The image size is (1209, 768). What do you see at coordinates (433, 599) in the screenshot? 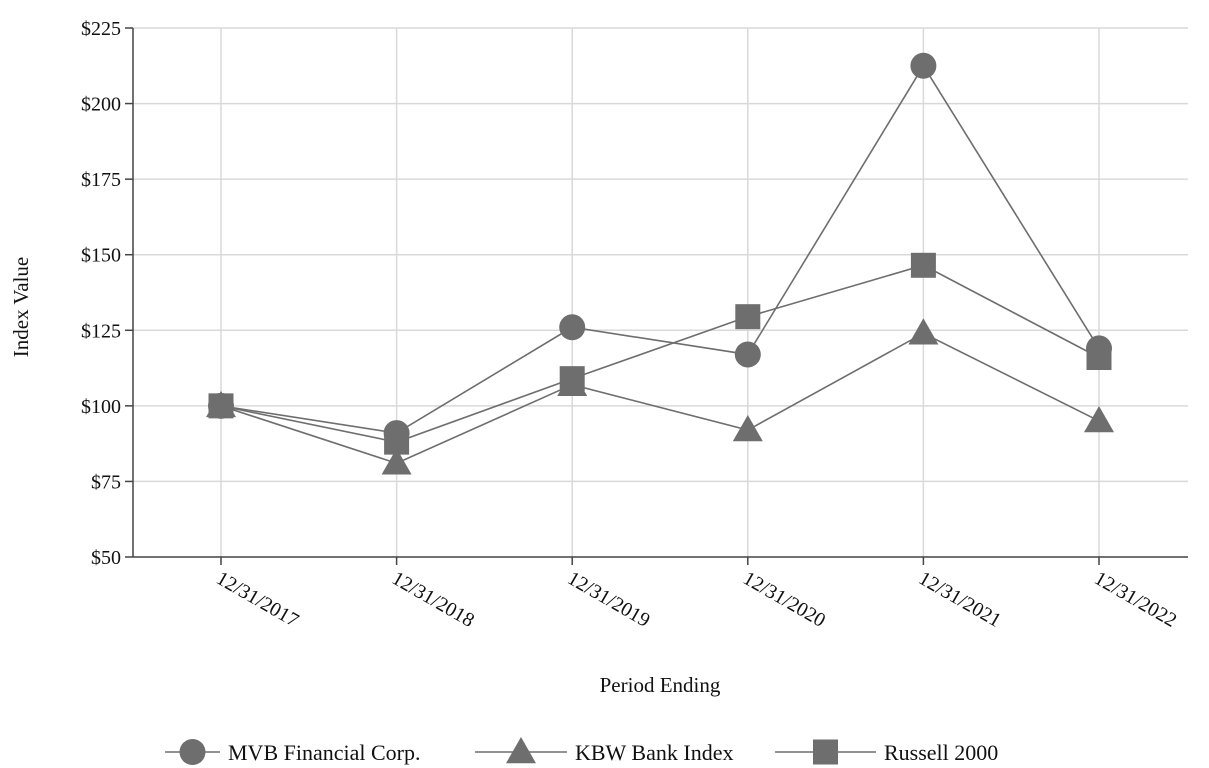
I see `x-tick-label: 12/31/2018` at bounding box center [433, 599].